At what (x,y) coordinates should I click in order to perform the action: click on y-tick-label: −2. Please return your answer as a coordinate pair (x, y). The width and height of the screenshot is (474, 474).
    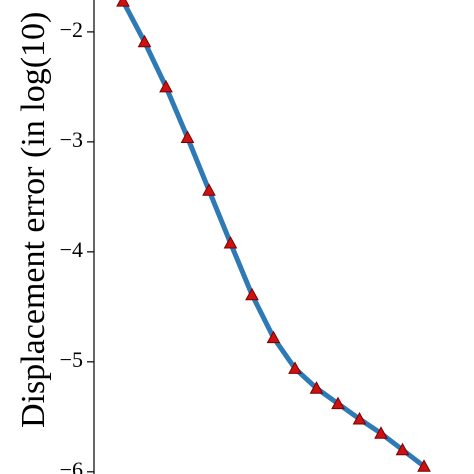
    Looking at the image, I should click on (71, 29).